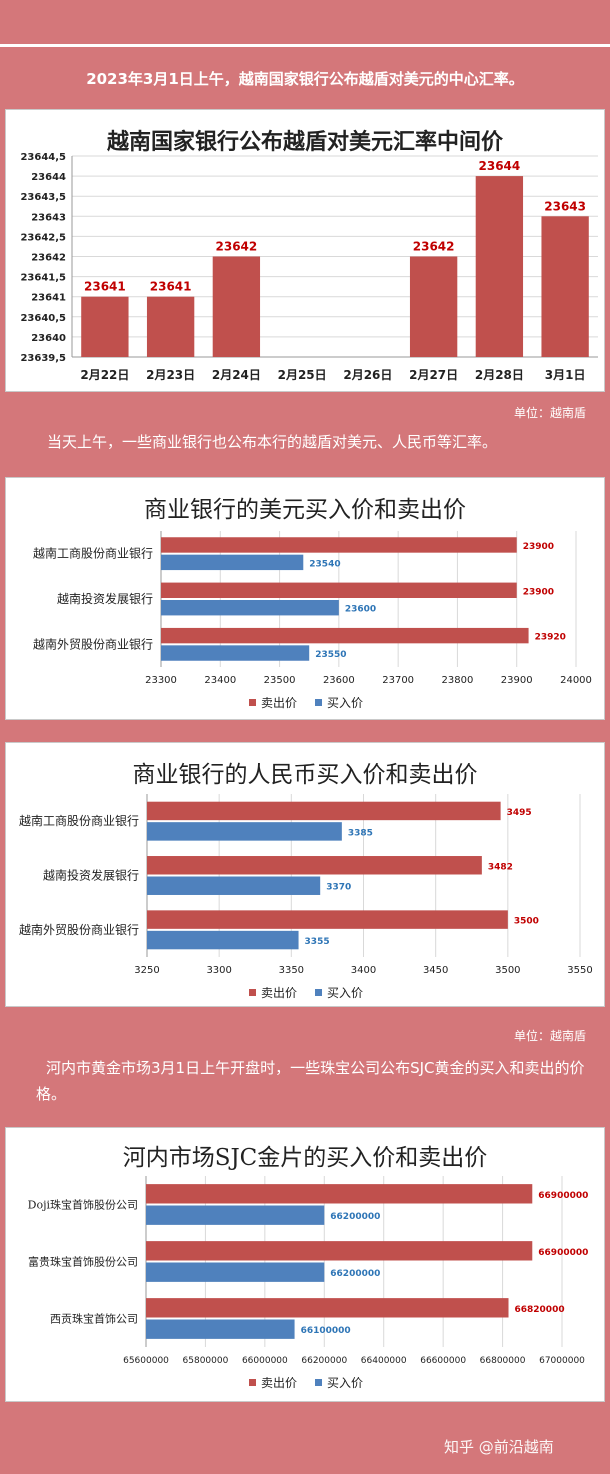 This screenshot has width=610, height=1474. What do you see at coordinates (507, 970) in the screenshot?
I see `x-tick-label: 3500` at bounding box center [507, 970].